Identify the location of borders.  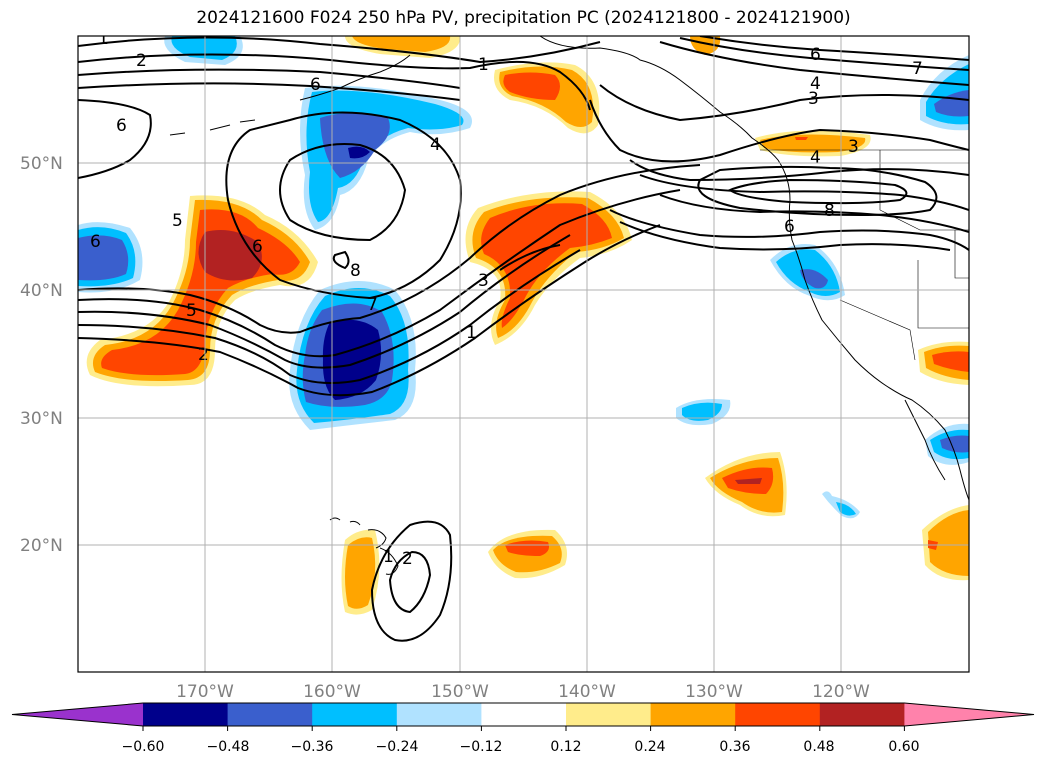
(864, 255).